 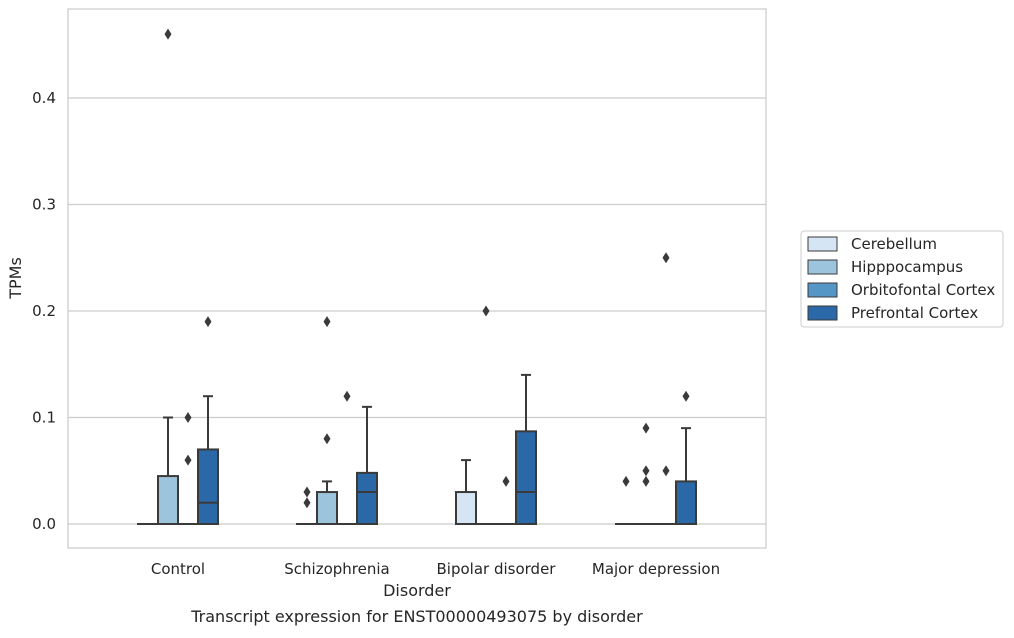 What do you see at coordinates (894, 244) in the screenshot?
I see `legend-label: Cerebellum` at bounding box center [894, 244].